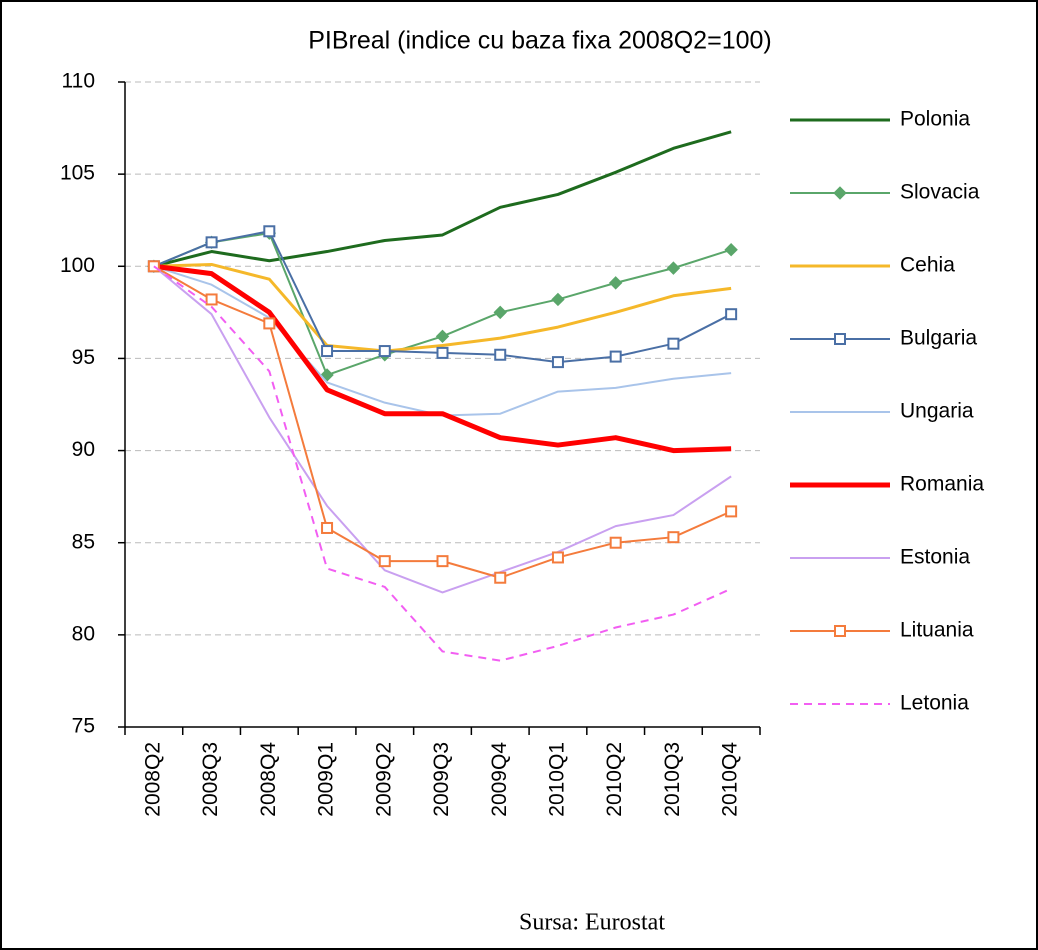 The width and height of the screenshot is (1038, 950). I want to click on legend-label: Cehia, so click(927, 265).